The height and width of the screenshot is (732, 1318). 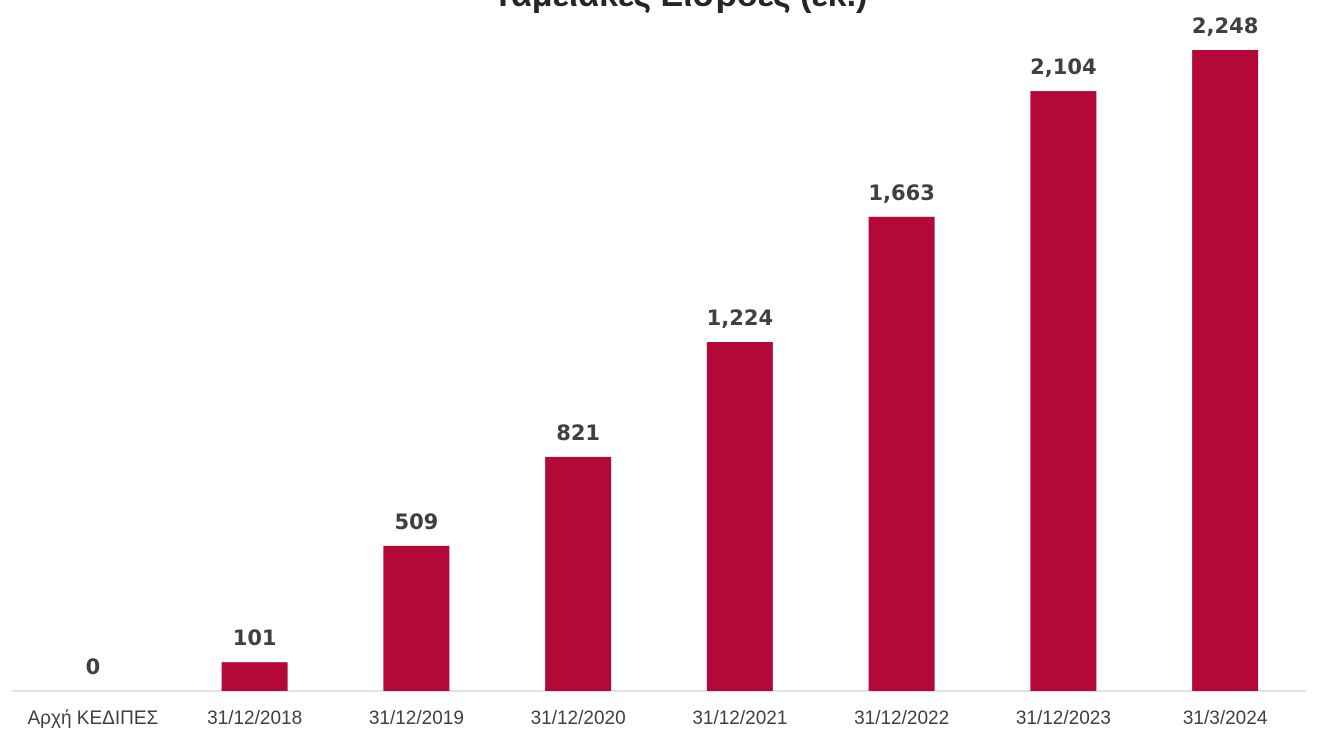 What do you see at coordinates (740, 318) in the screenshot?
I see `value-label-4: 1,224` at bounding box center [740, 318].